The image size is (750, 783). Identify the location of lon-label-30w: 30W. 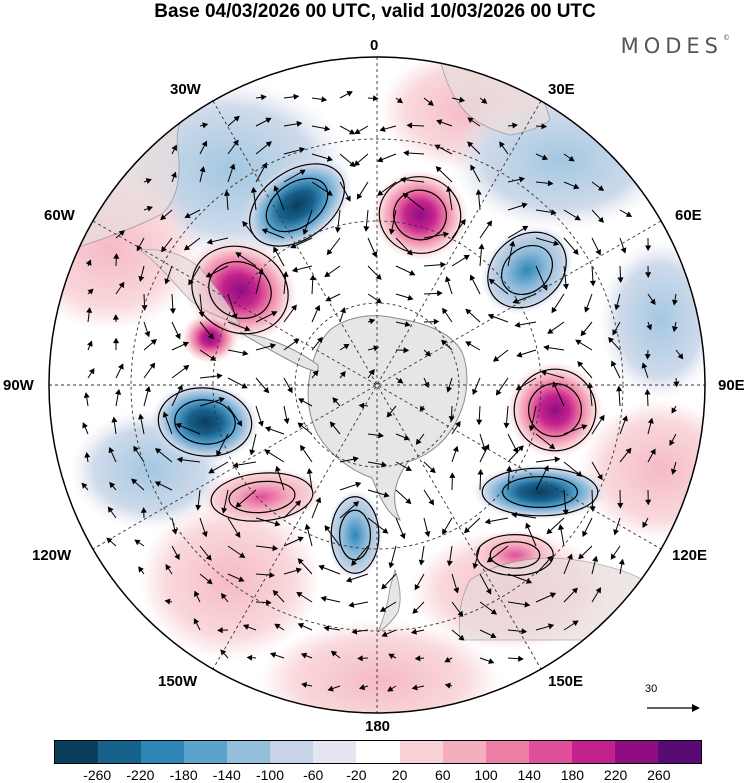
(185, 89).